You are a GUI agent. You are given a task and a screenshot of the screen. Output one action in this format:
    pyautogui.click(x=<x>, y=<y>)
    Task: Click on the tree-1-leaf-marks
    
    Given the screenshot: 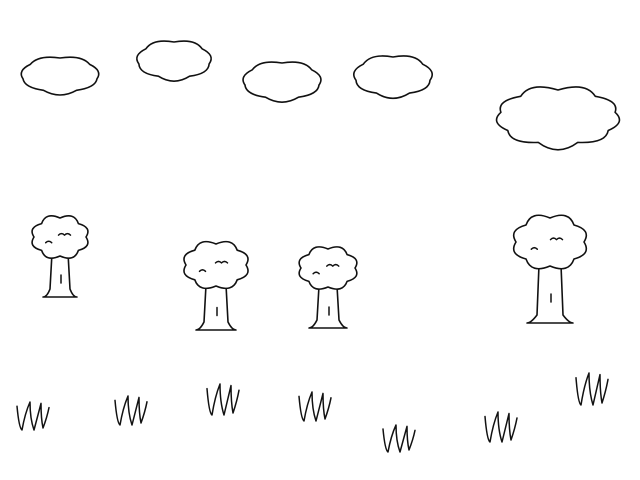 What is the action you would take?
    pyautogui.click(x=58, y=238)
    